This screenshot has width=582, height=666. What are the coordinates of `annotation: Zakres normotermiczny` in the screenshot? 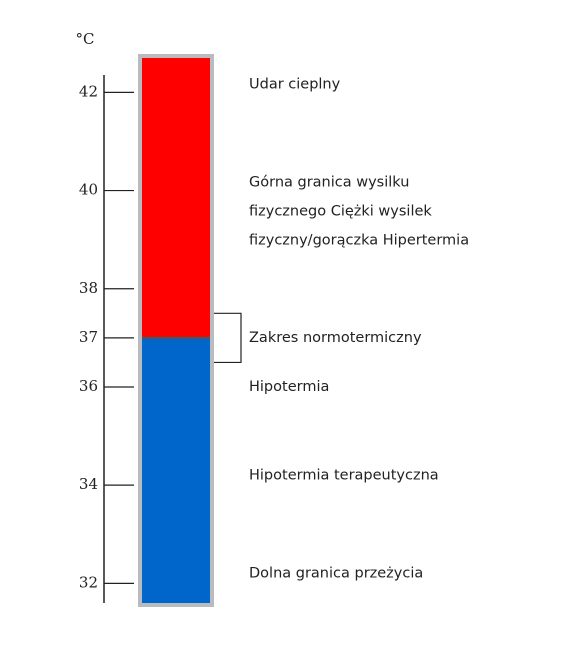 It's located at (335, 338).